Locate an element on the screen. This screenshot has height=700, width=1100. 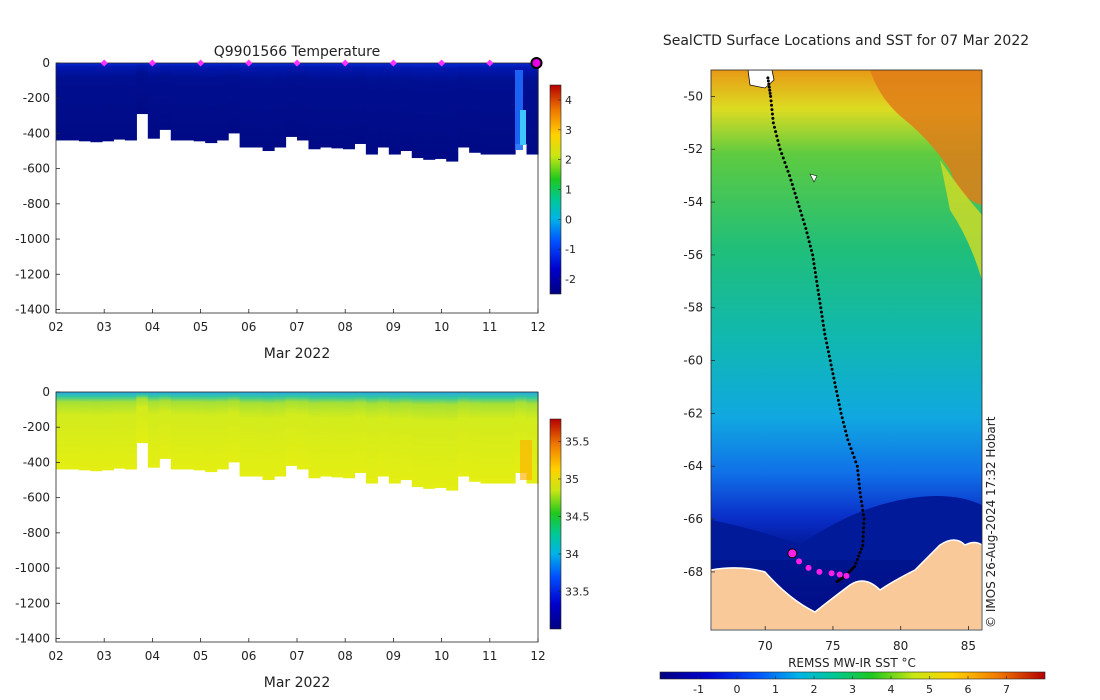
map-y-tick-label: -54 is located at coordinates (693, 202).